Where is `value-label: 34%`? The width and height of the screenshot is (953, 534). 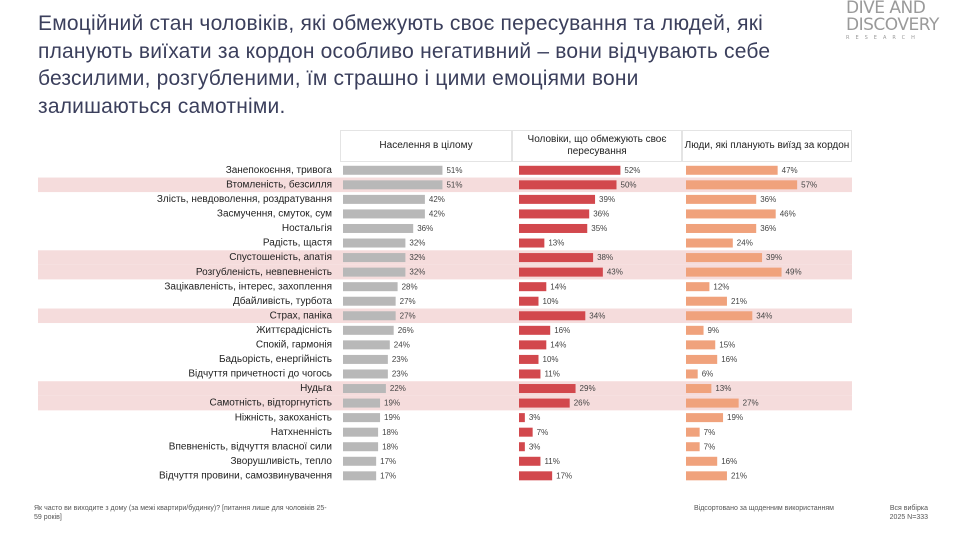 value-label: 34% is located at coordinates (764, 315).